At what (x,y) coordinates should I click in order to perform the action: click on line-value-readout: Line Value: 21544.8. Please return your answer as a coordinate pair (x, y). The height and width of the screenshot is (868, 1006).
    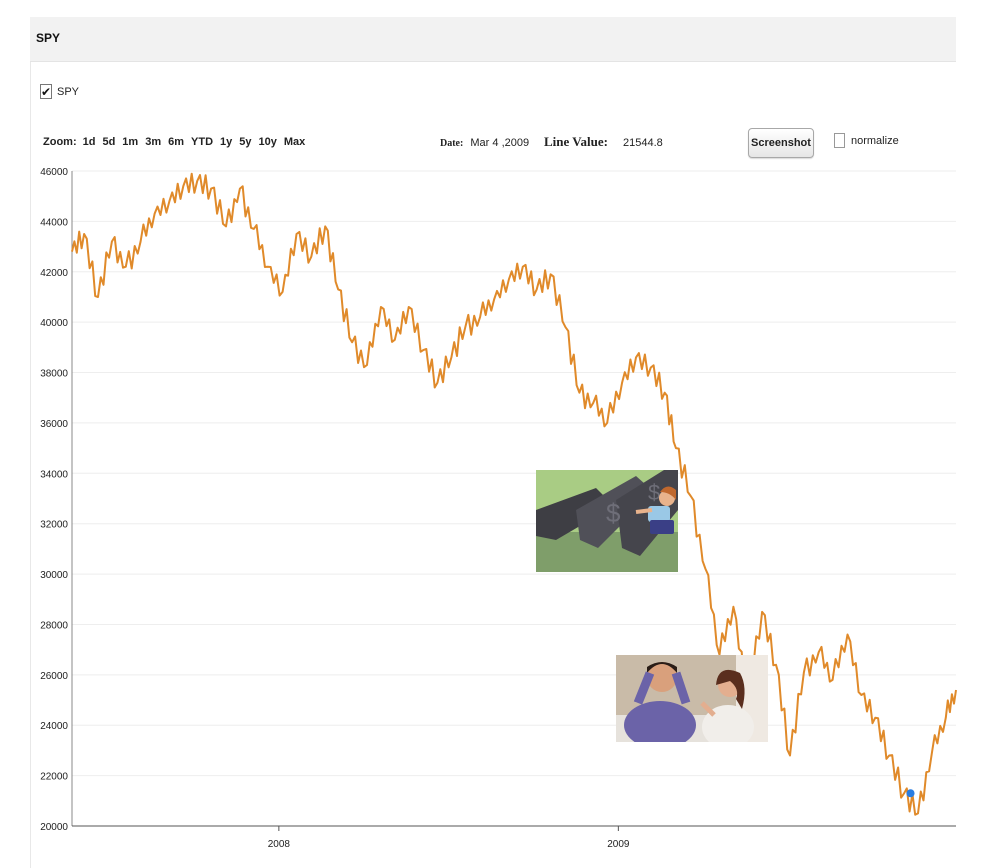
    Looking at the image, I should click on (603, 142).